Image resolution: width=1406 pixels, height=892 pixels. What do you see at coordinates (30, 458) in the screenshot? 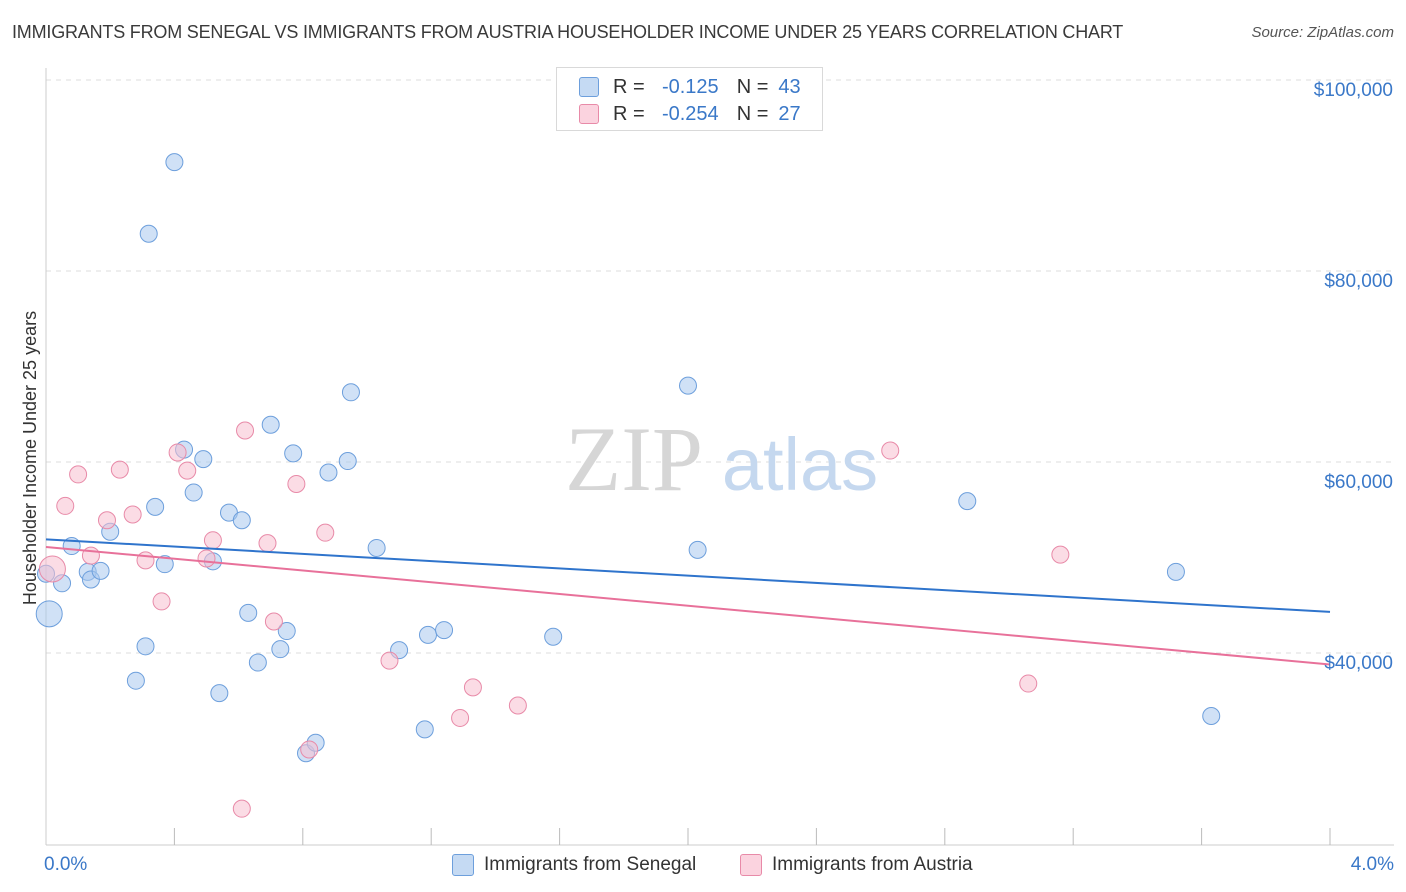
I see `y-axis-title: Householder Income Under 25 years` at bounding box center [30, 458].